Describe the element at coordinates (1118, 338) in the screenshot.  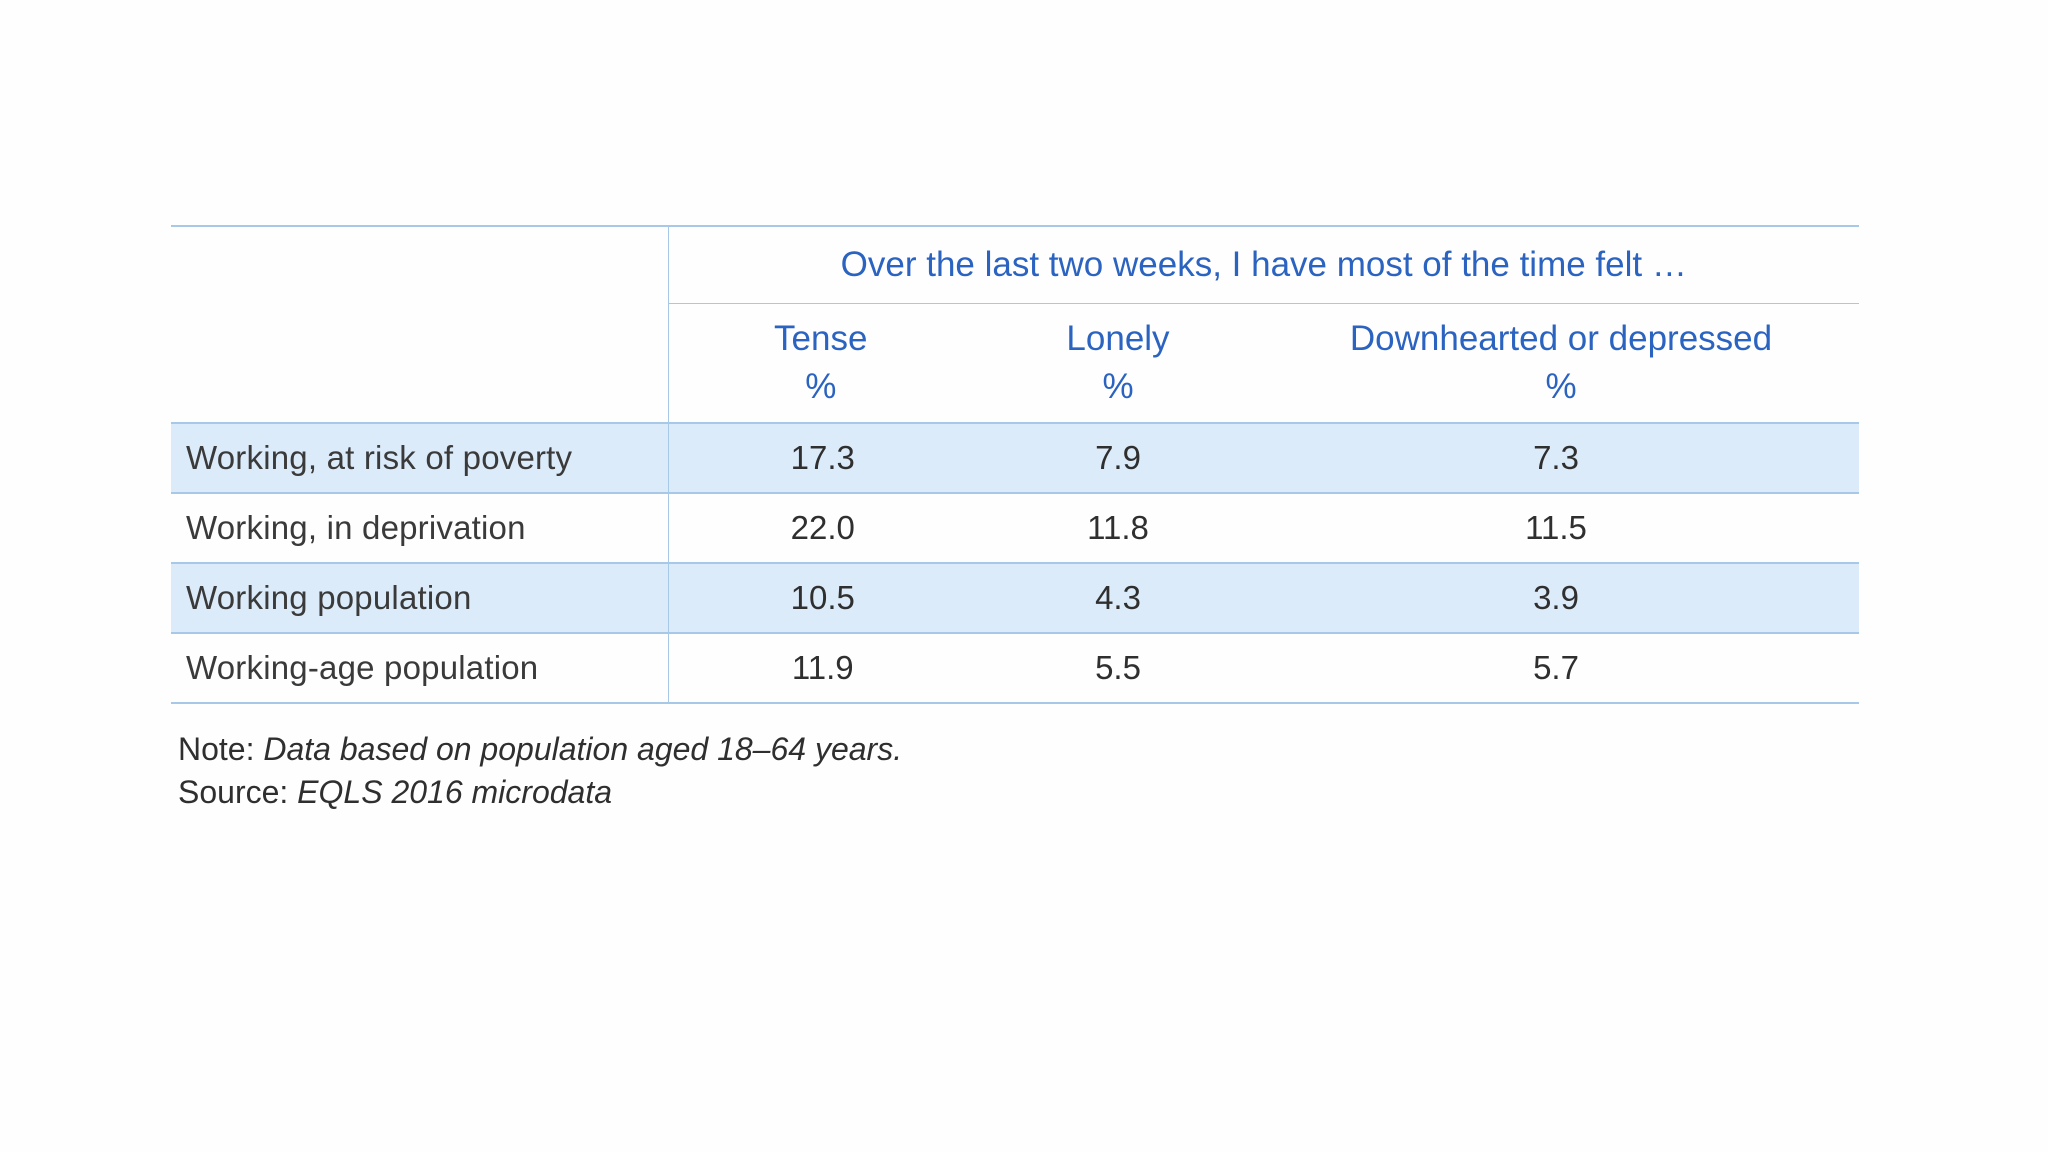
I see `column-header-label: Lonely` at that location.